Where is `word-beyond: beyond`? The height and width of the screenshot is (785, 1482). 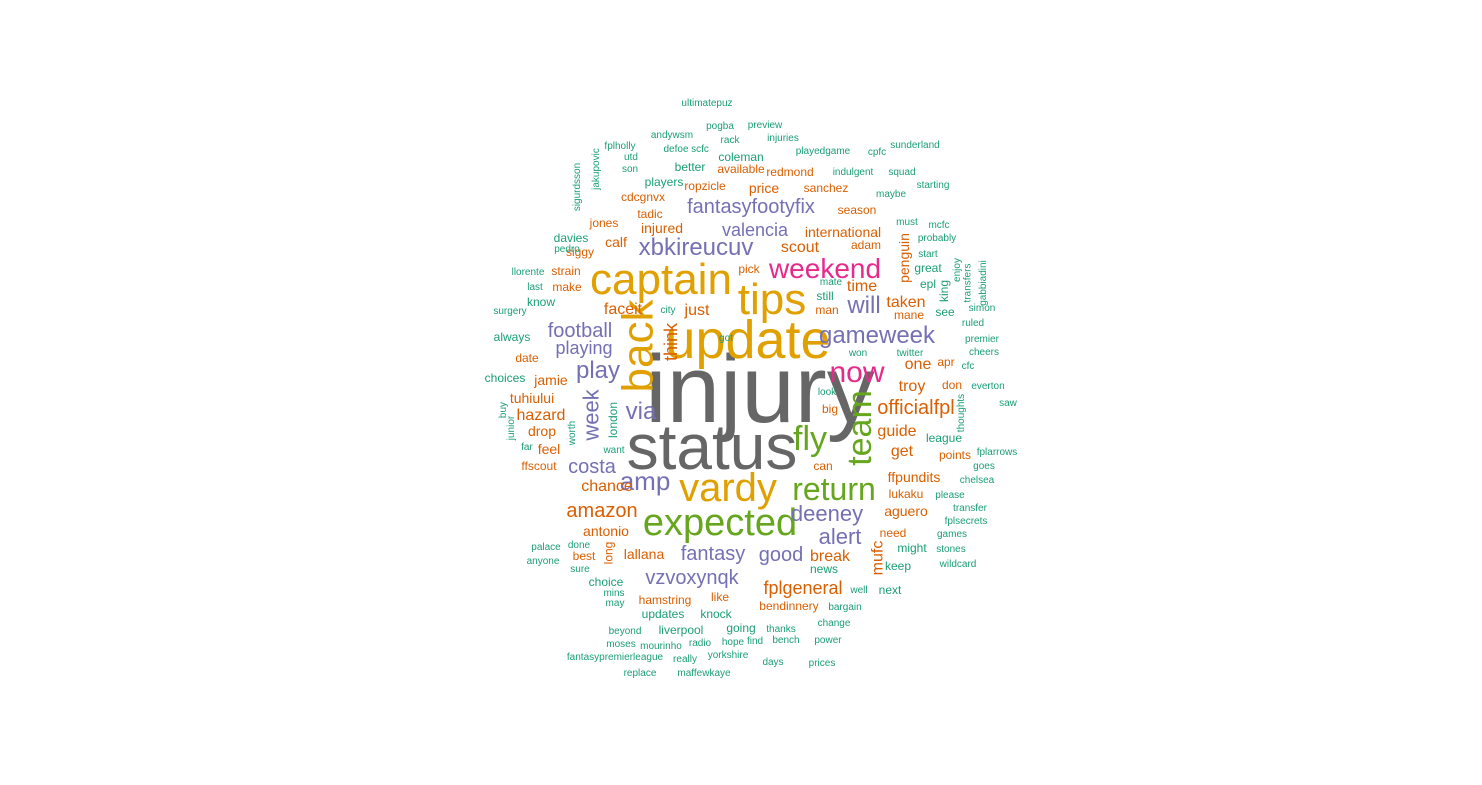 word-beyond: beyond is located at coordinates (625, 631).